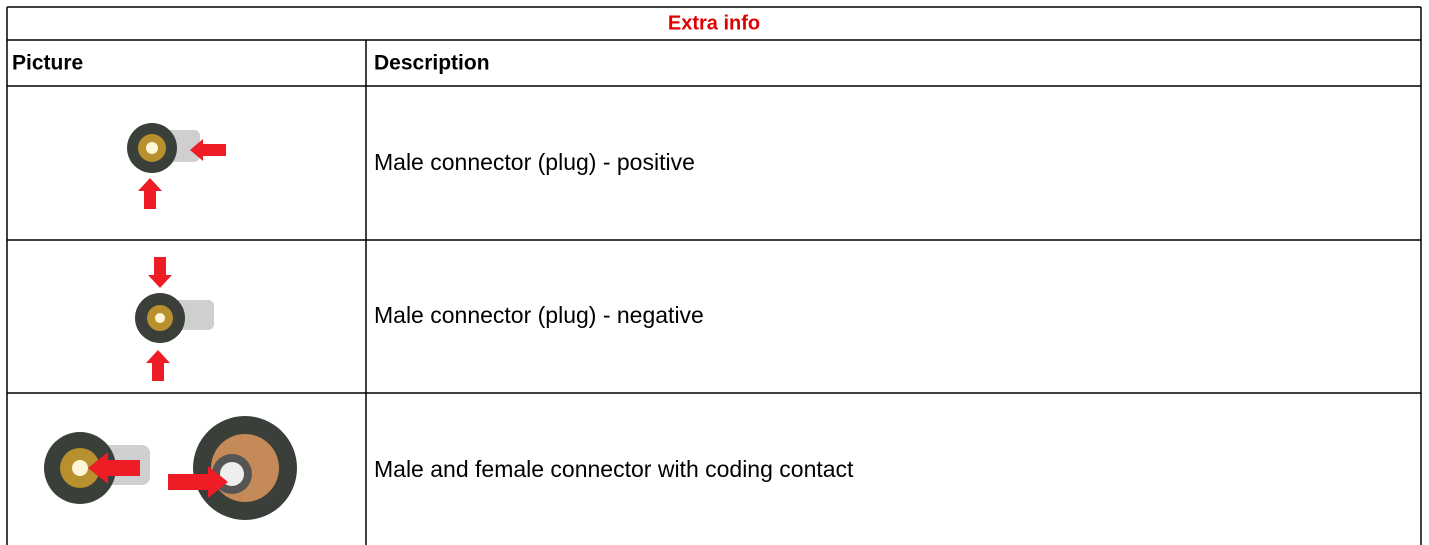 The image size is (1429, 545). What do you see at coordinates (47, 63) in the screenshot?
I see `header-picture: Picture` at bounding box center [47, 63].